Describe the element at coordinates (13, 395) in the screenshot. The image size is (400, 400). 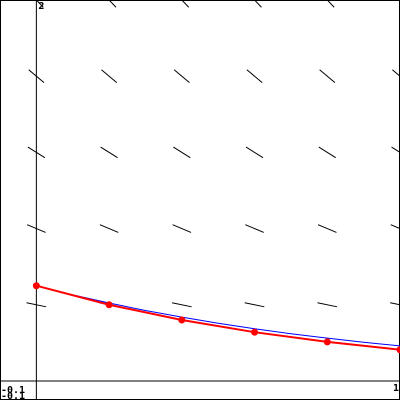
I see `y-tick-label: -0.1` at that location.